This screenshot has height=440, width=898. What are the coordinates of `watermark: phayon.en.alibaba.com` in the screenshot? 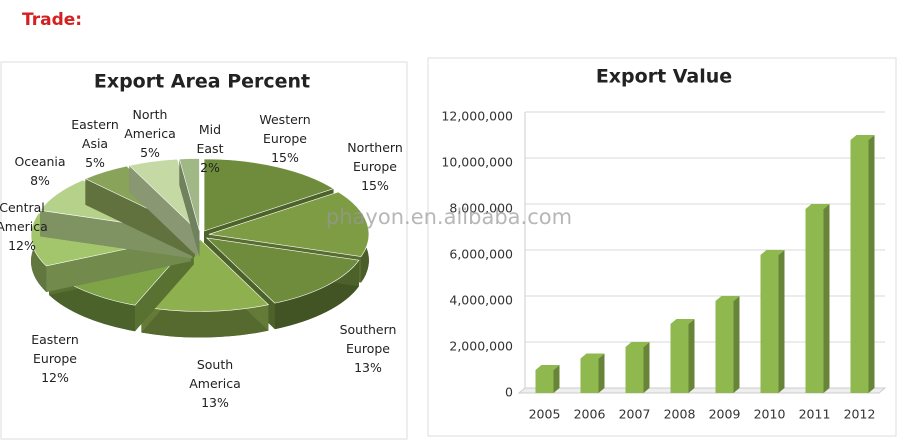 It's located at (449, 217).